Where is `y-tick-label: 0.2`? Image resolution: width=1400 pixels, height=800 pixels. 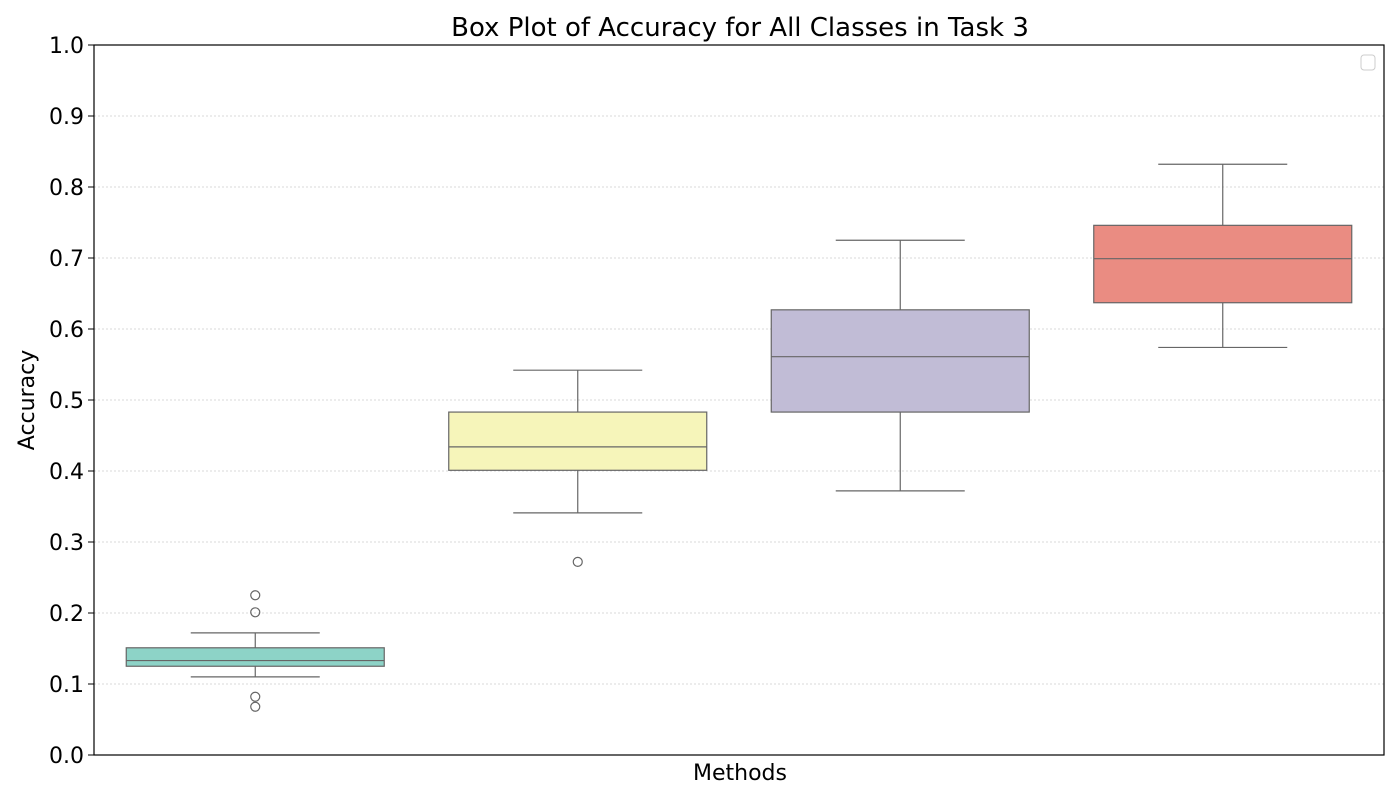 y-tick-label: 0.2 is located at coordinates (66, 614).